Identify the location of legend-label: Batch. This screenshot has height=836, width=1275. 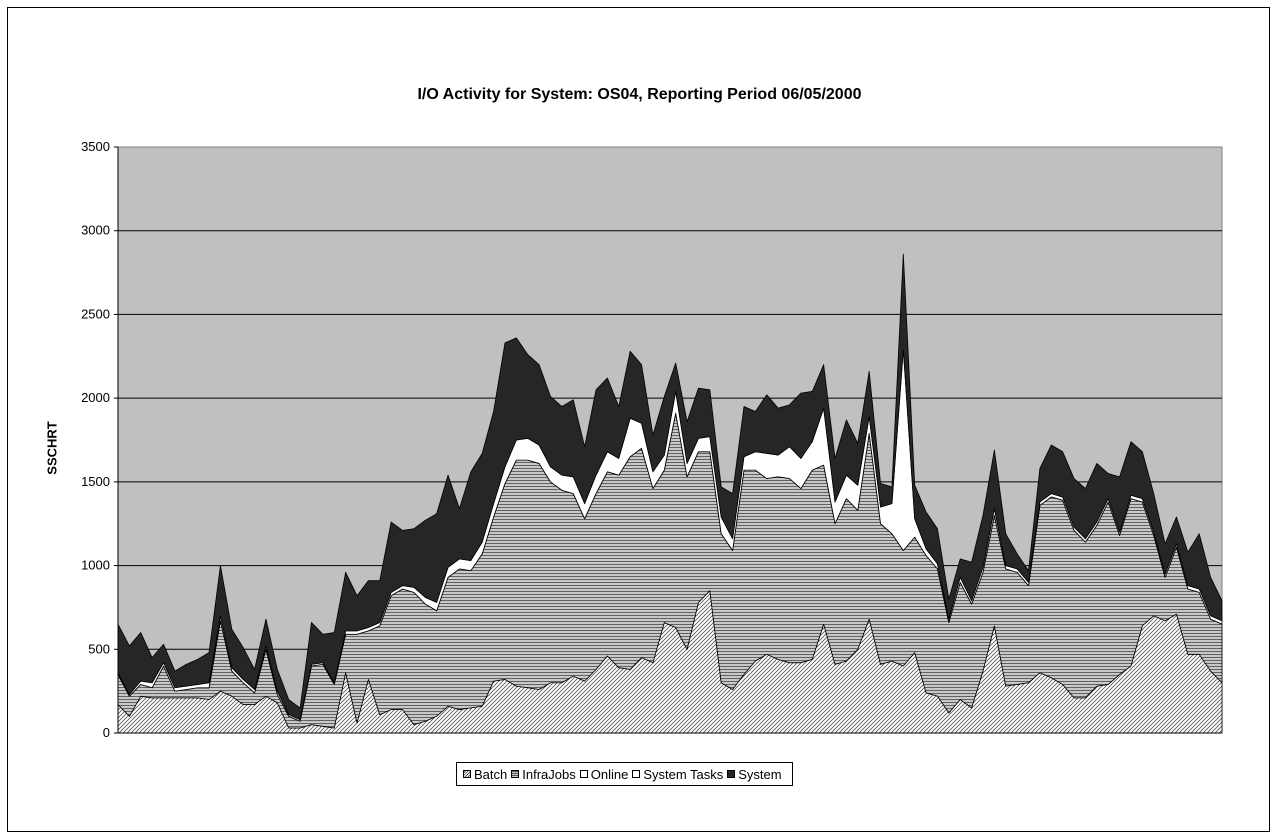
(491, 774).